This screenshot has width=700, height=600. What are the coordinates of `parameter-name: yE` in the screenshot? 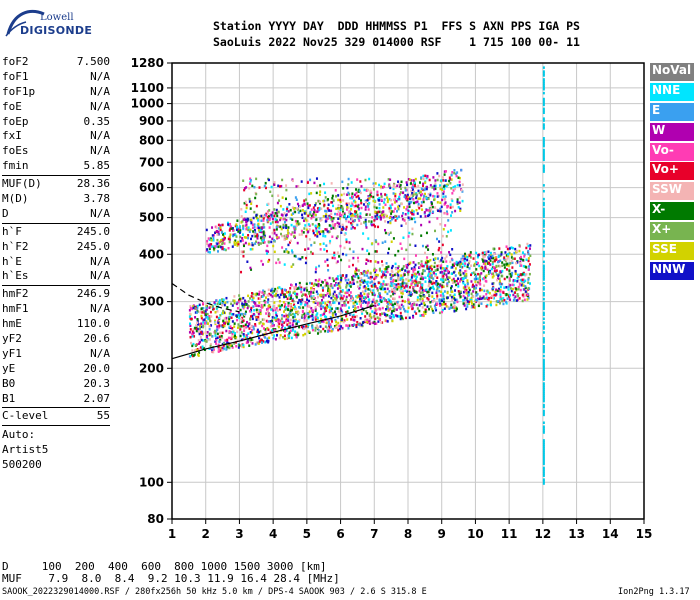 It's located at (9, 368).